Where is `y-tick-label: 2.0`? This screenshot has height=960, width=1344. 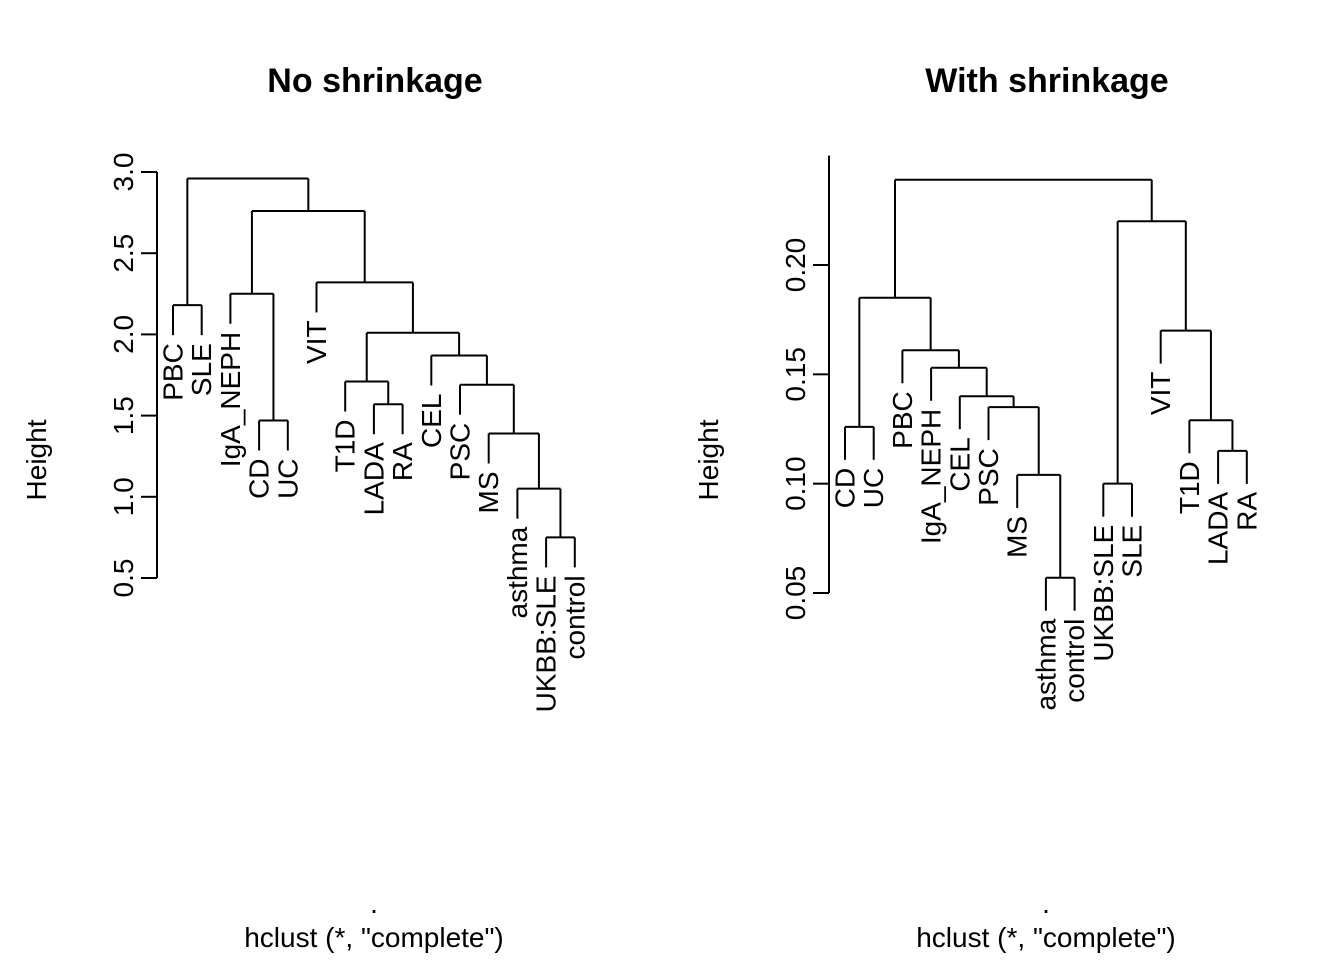 y-tick-label: 2.0 is located at coordinates (123, 334).